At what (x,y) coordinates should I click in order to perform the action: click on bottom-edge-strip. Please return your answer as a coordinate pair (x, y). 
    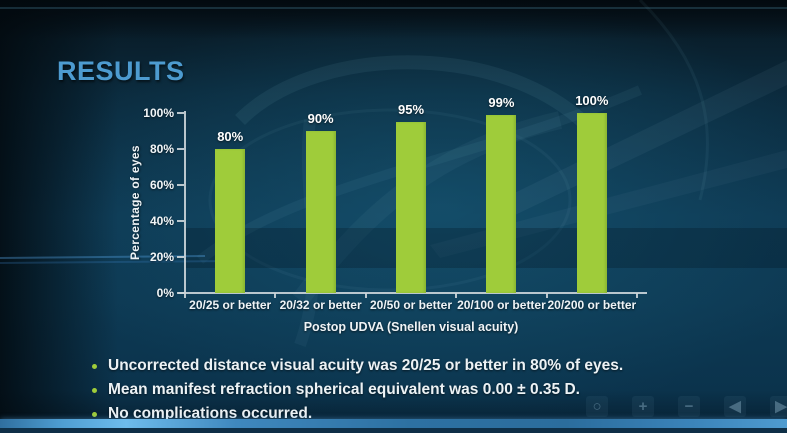
    Looking at the image, I should click on (393, 430).